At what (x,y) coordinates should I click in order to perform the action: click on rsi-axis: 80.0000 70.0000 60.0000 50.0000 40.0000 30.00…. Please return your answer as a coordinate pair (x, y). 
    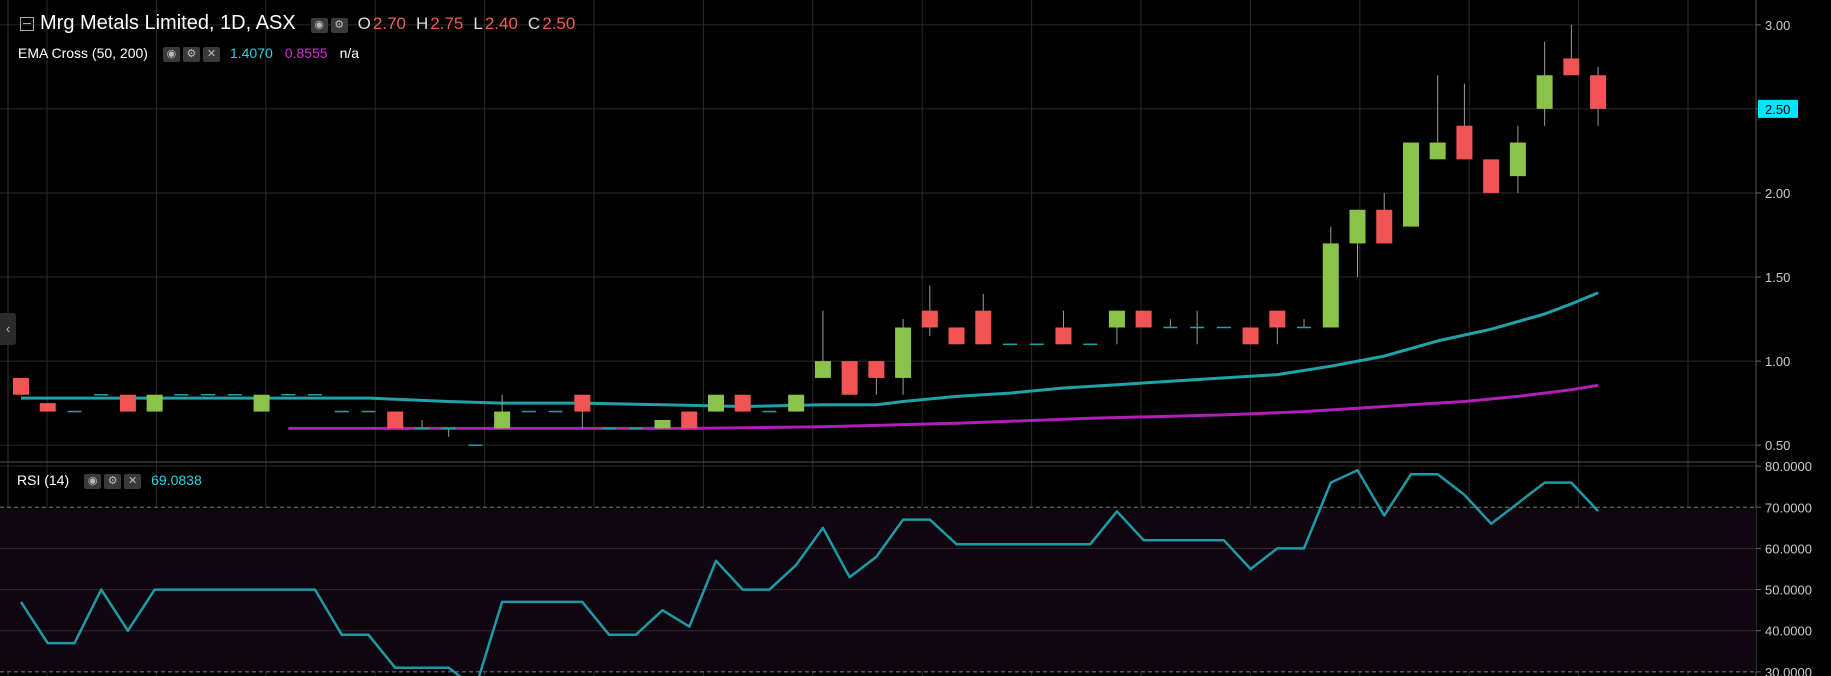
    Looking at the image, I should click on (1784, 567).